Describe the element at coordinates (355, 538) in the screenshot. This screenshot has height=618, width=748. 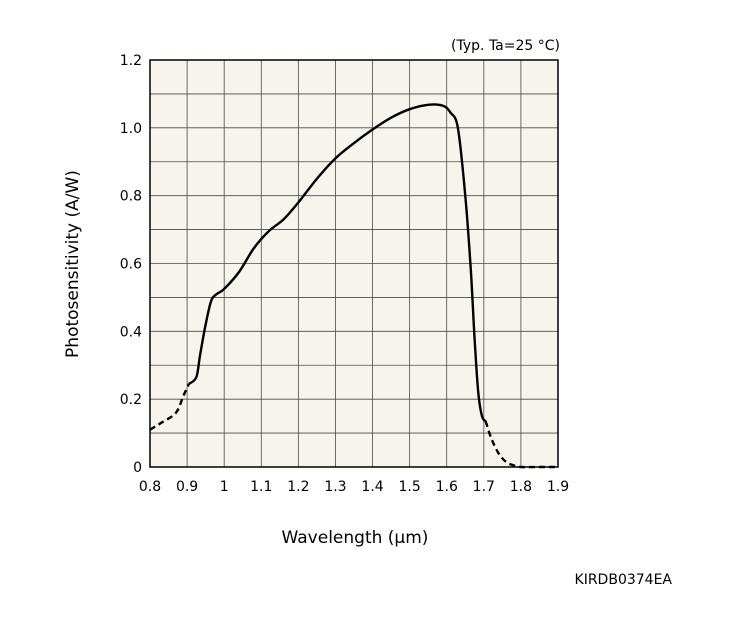
I see `x-axis-label: Wavelength (µm)` at that location.